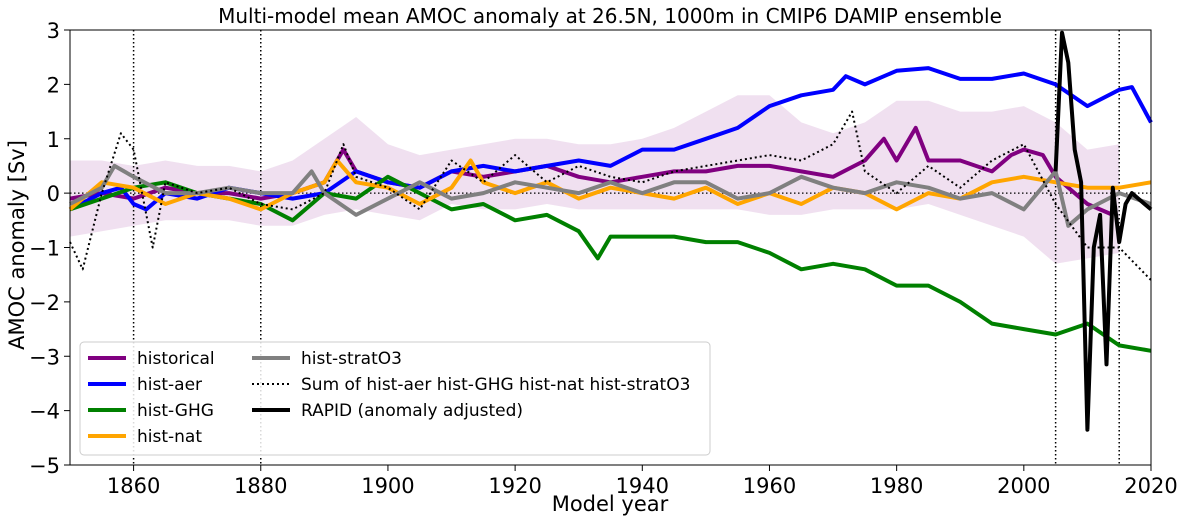  Describe the element at coordinates (44, 303) in the screenshot. I see `y-tick-label-5: −2` at that location.